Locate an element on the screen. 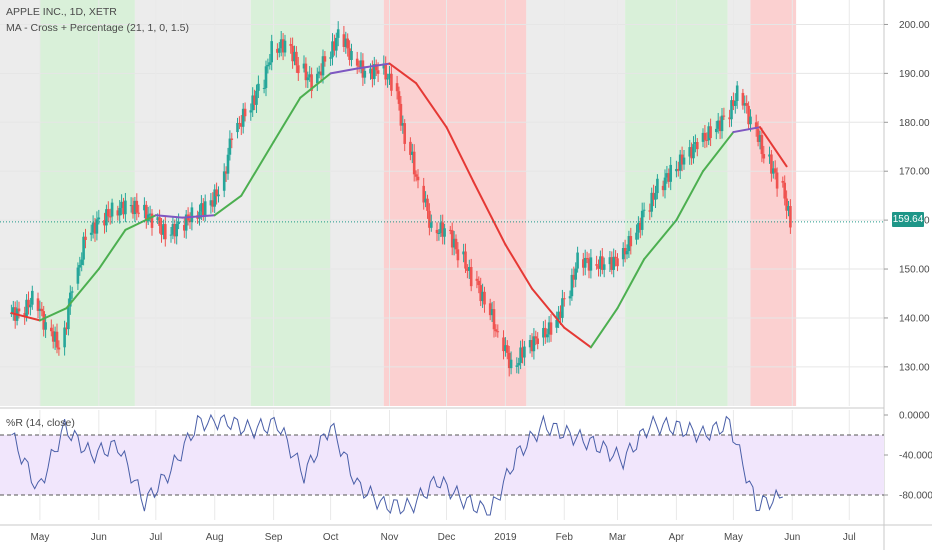 The image size is (932, 550). x-tick-label: Dec is located at coordinates (447, 537).